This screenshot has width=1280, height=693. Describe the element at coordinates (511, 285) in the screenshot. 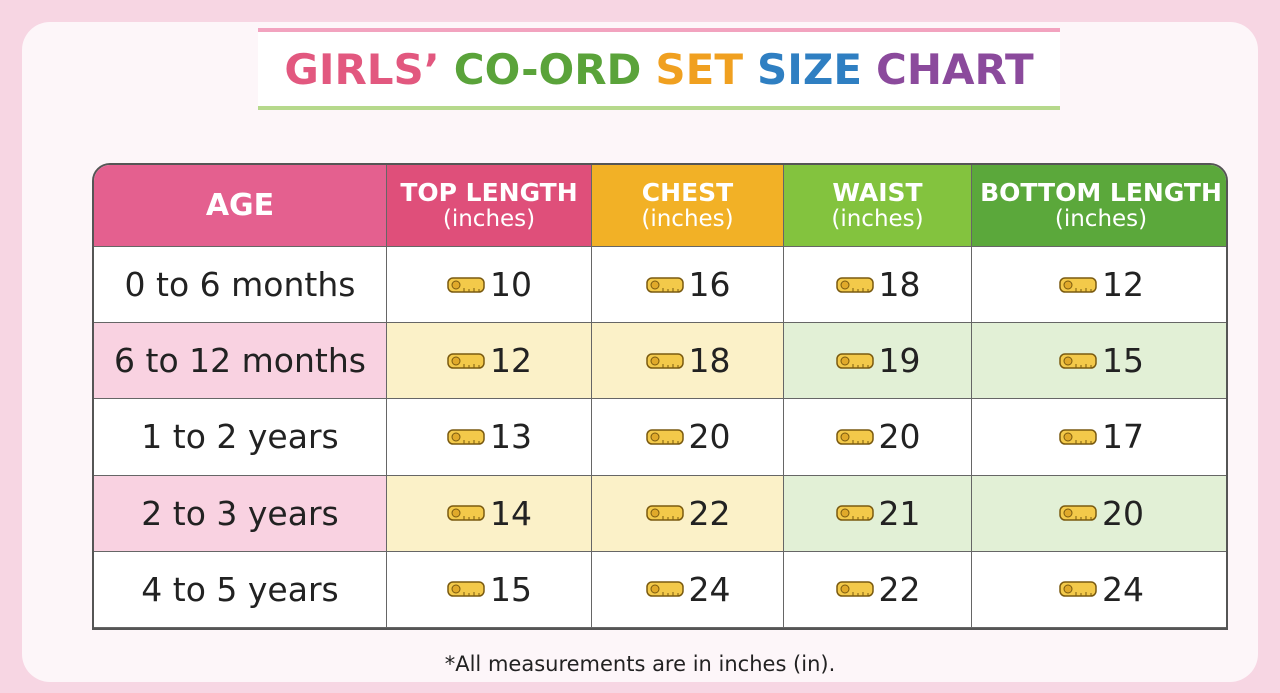

I see `size-value: 10` at that location.